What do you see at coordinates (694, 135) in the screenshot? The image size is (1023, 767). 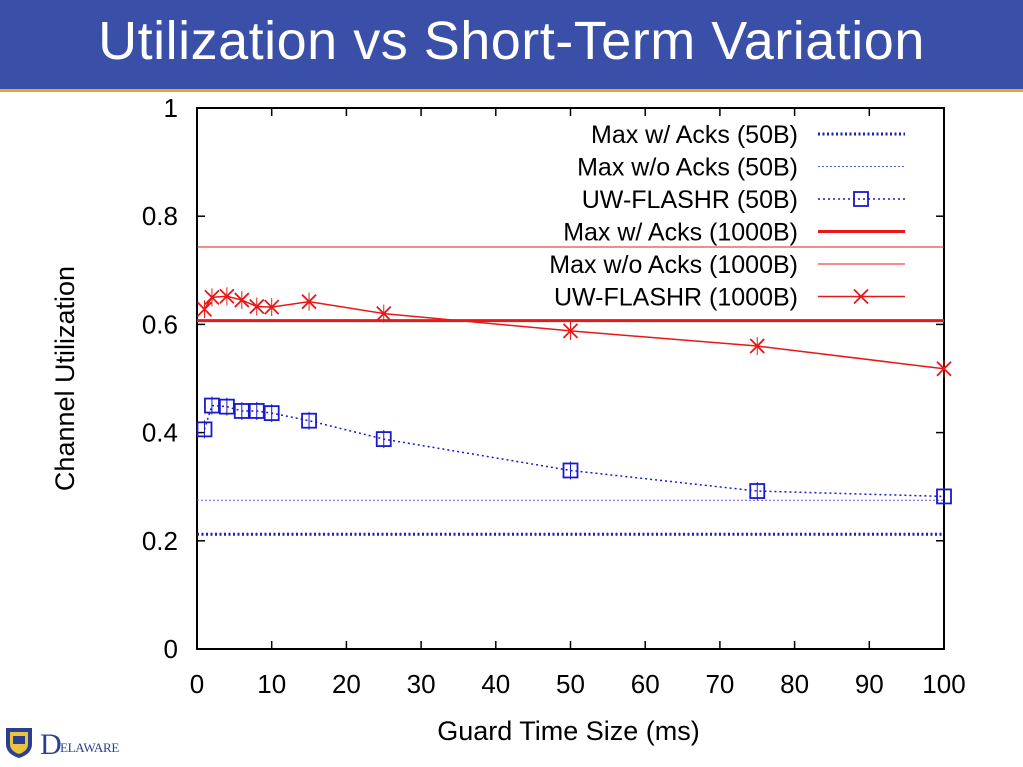 I see `legend-label: Max w/ Acks (50B)` at bounding box center [694, 135].